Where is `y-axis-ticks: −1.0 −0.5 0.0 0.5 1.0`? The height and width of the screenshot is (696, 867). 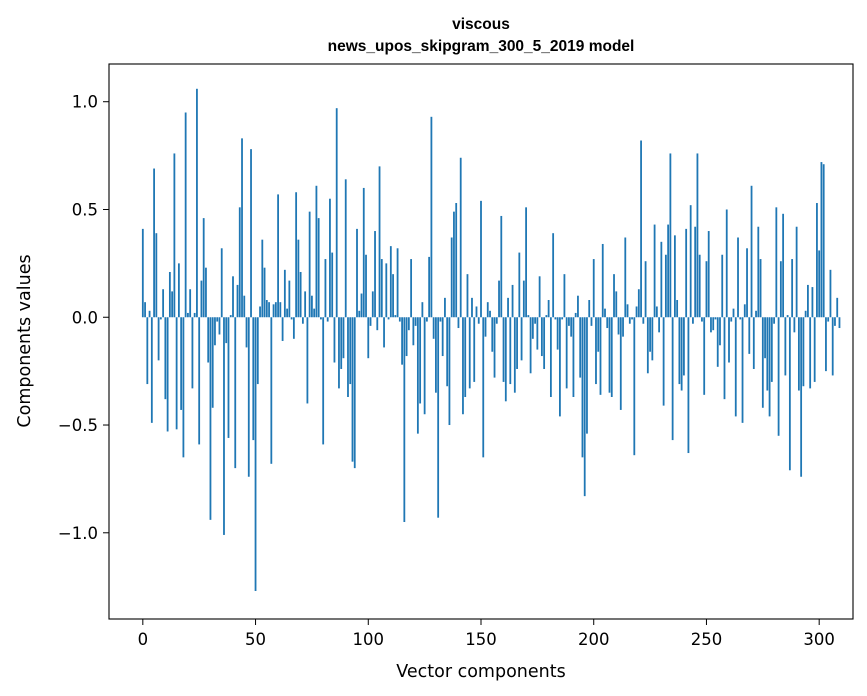
y-axis-ticks: −1.0 −0.5 0.0 0.5 1.0 is located at coordinates (83, 318).